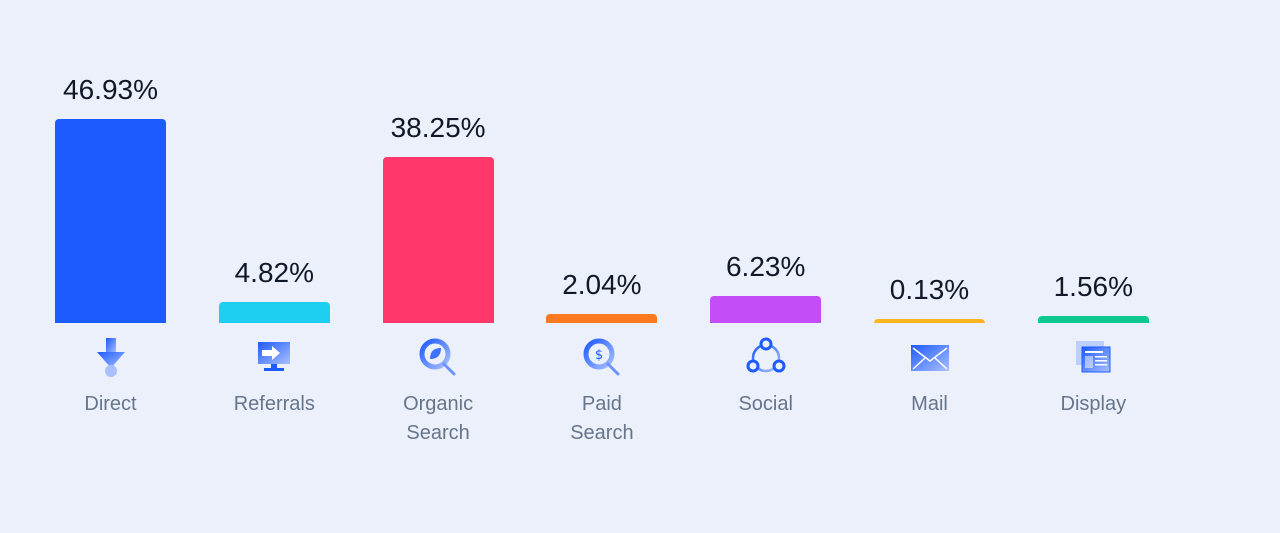  What do you see at coordinates (1093, 404) in the screenshot?
I see `category-label: Display` at bounding box center [1093, 404].